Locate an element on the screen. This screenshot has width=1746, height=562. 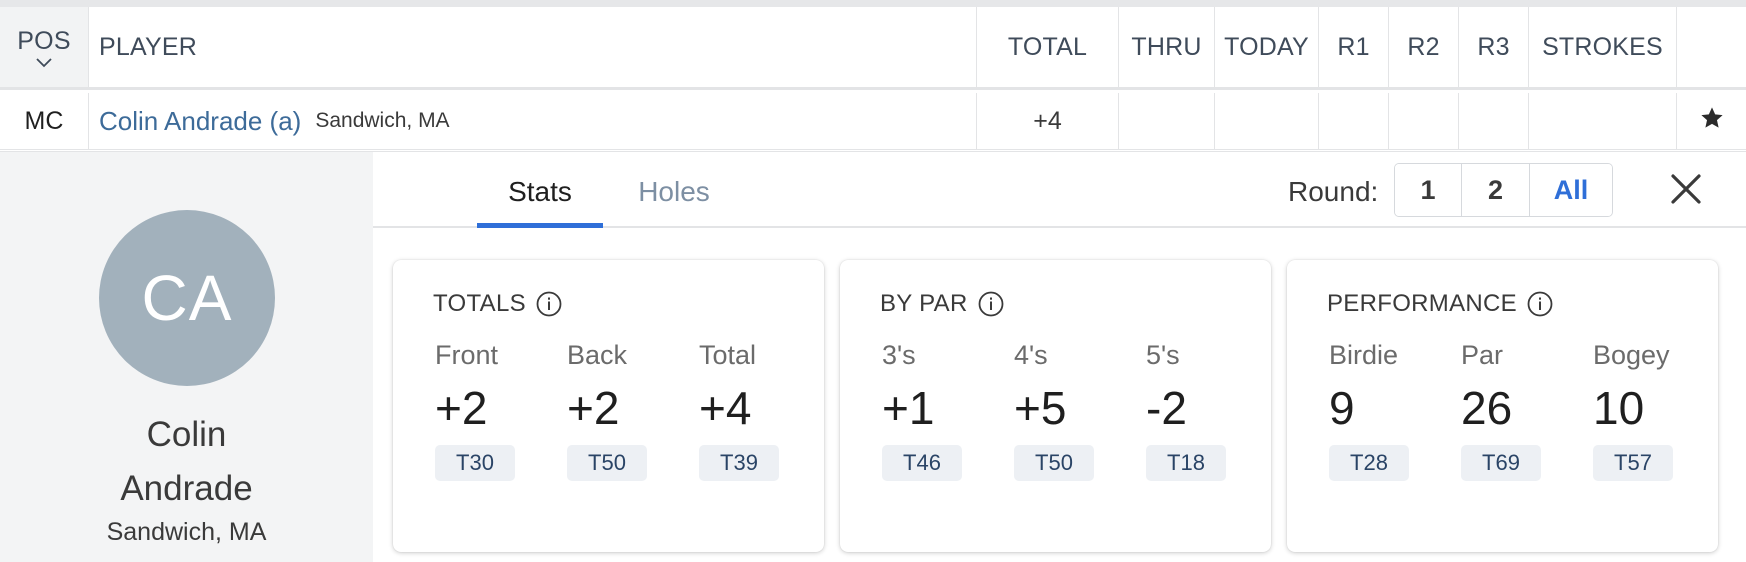
column-header-pos: POS is located at coordinates (44, 47).